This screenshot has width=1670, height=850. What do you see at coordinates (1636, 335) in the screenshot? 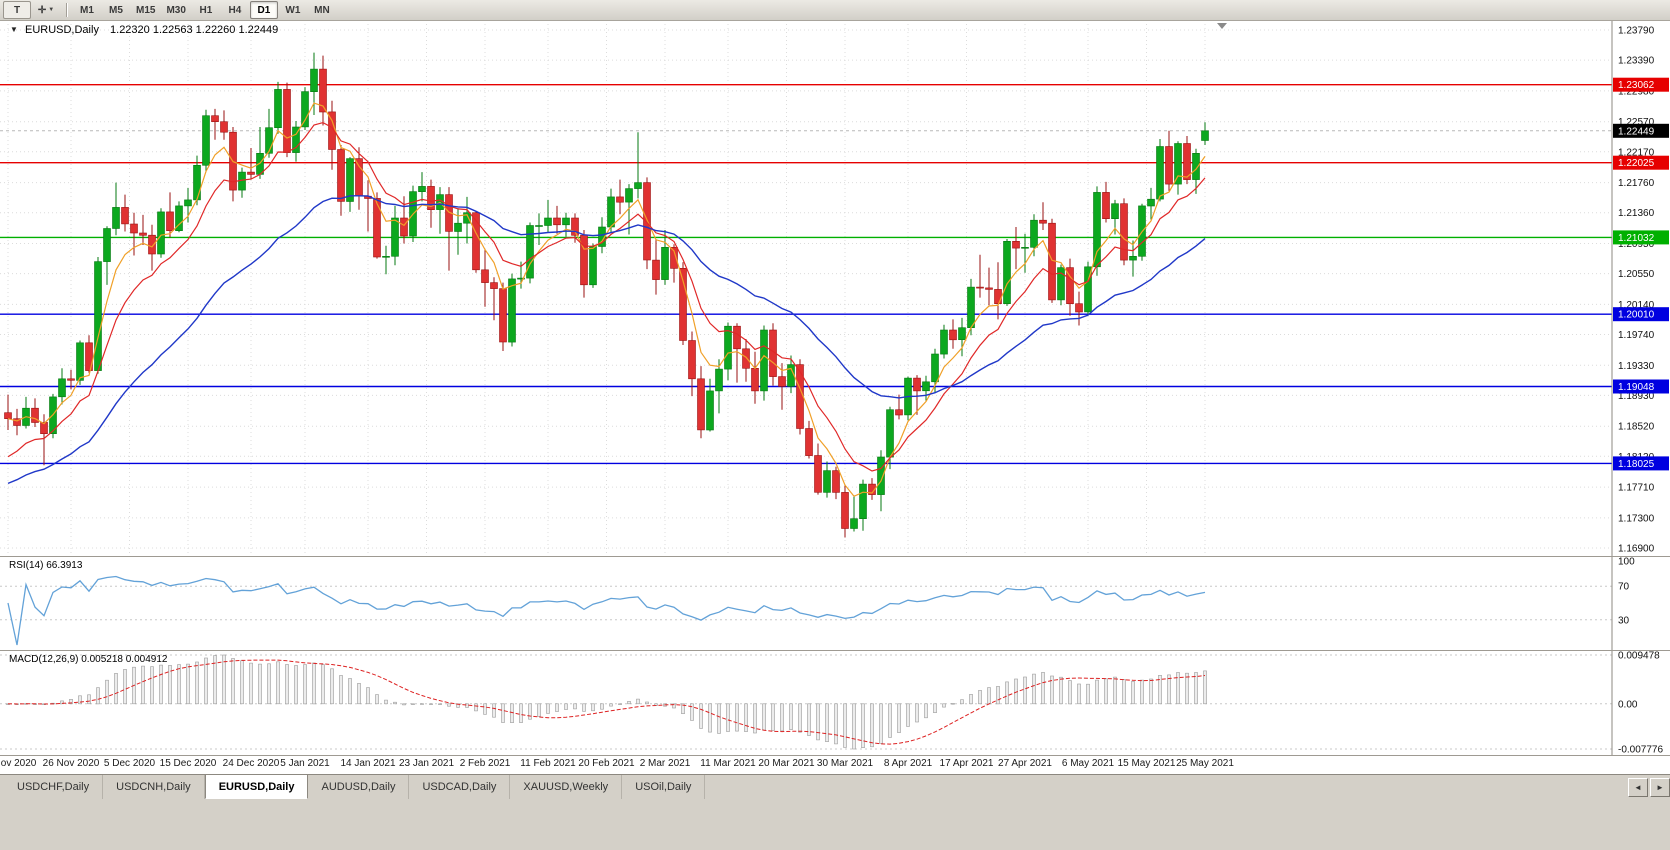
I see `price-axis-label: 1.19740` at bounding box center [1636, 335].